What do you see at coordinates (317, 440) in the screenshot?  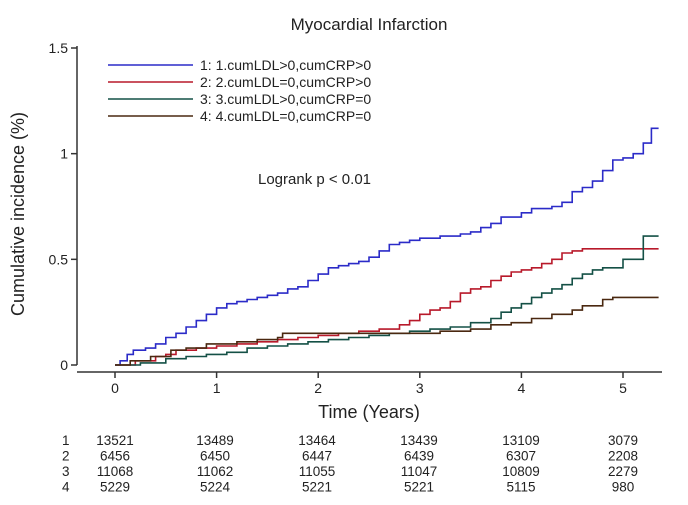 I see `risk-cell: 13464` at bounding box center [317, 440].